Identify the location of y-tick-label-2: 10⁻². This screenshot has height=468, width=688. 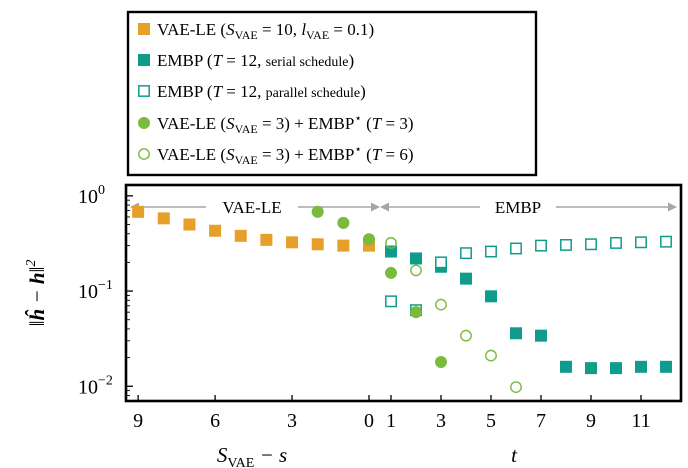
(95, 385).